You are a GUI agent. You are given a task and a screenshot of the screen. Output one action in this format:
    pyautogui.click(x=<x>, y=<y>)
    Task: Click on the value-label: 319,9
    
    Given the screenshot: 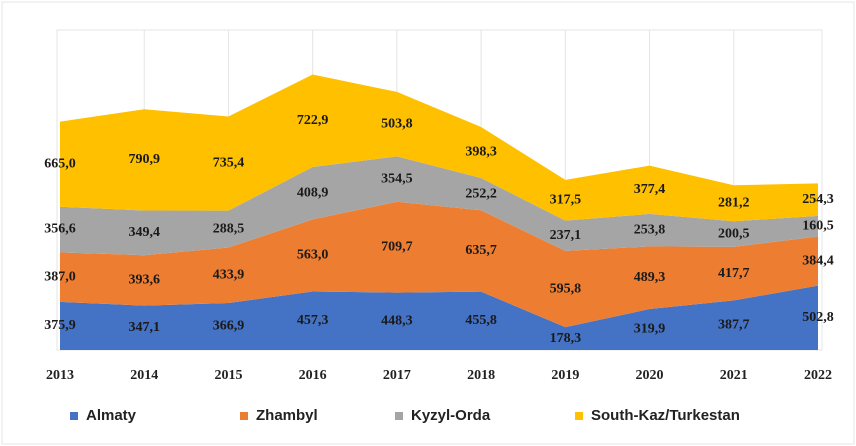 What is the action you would take?
    pyautogui.click(x=650, y=329)
    